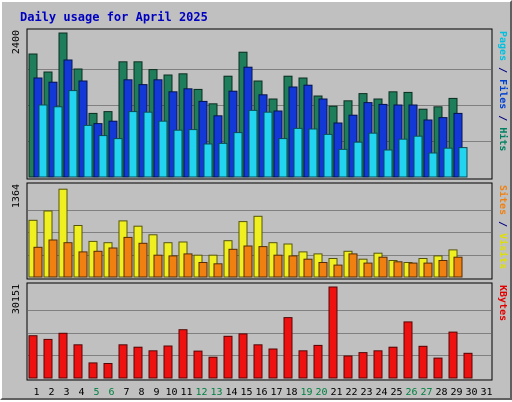 This screenshot has height=402, width=512. Describe the element at coordinates (366, 392) in the screenshot. I see `x-tick-label-day-23: 23` at that location.